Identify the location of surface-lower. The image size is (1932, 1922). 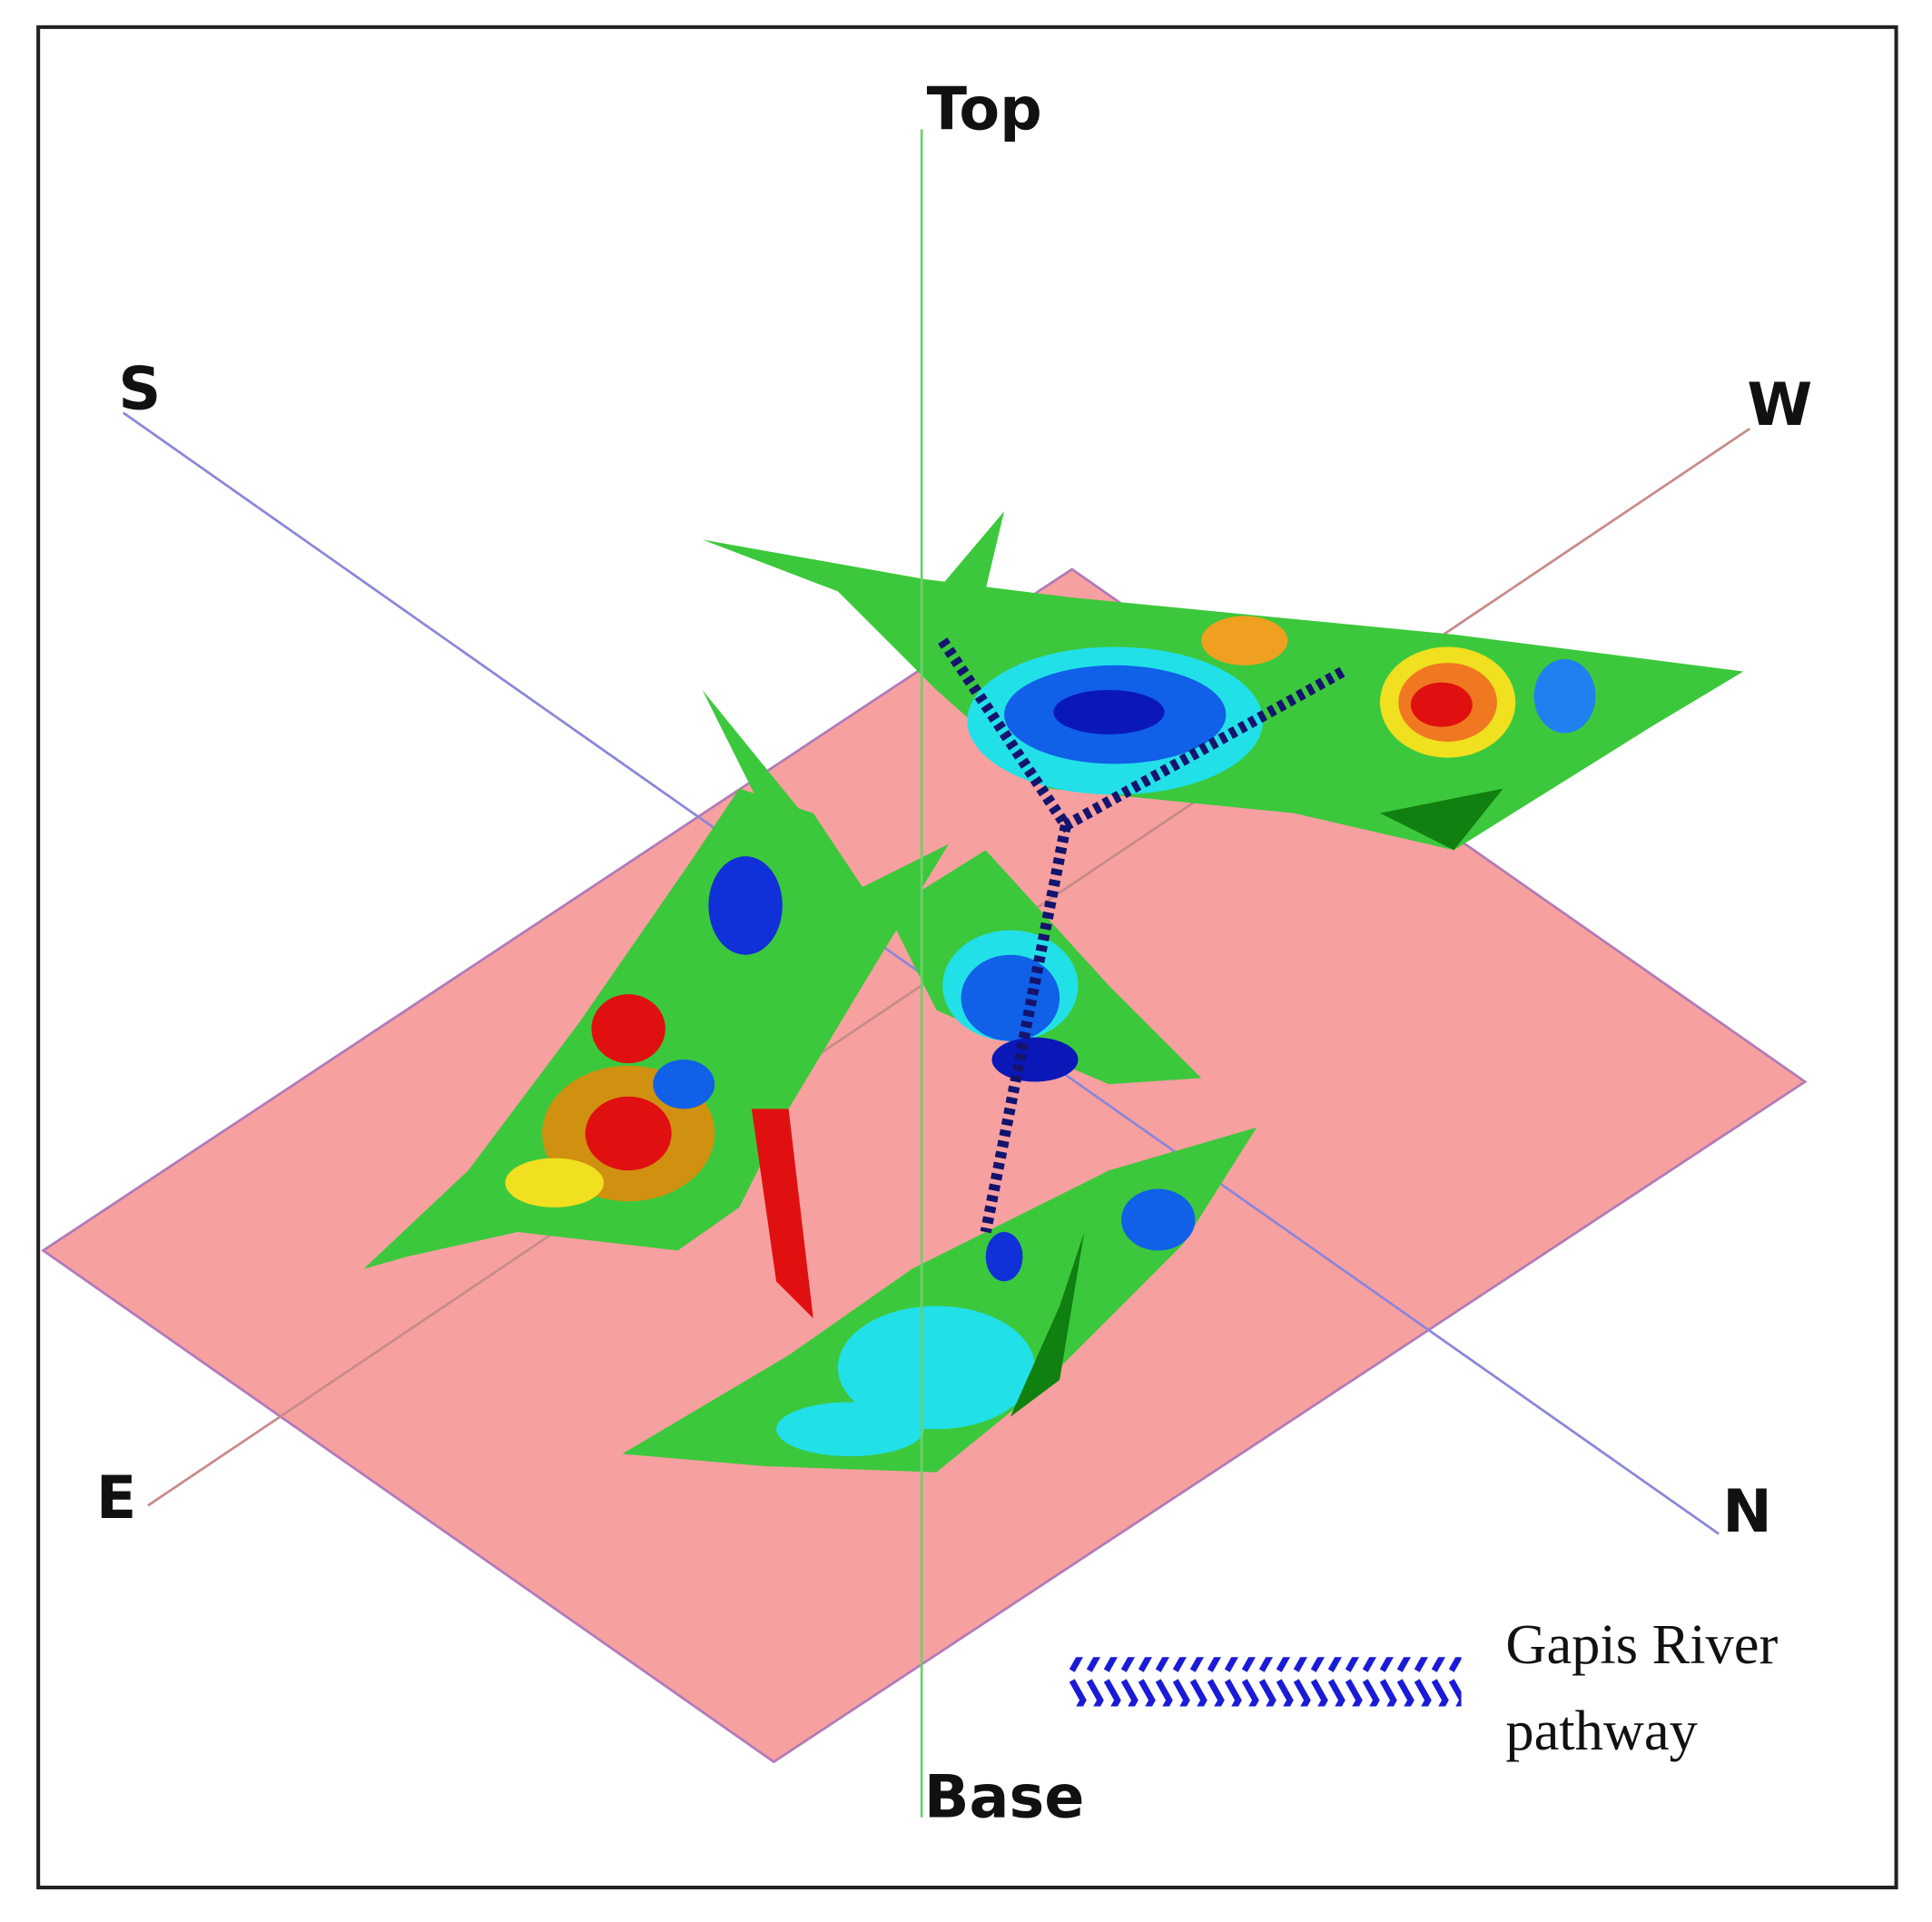
(939, 1300).